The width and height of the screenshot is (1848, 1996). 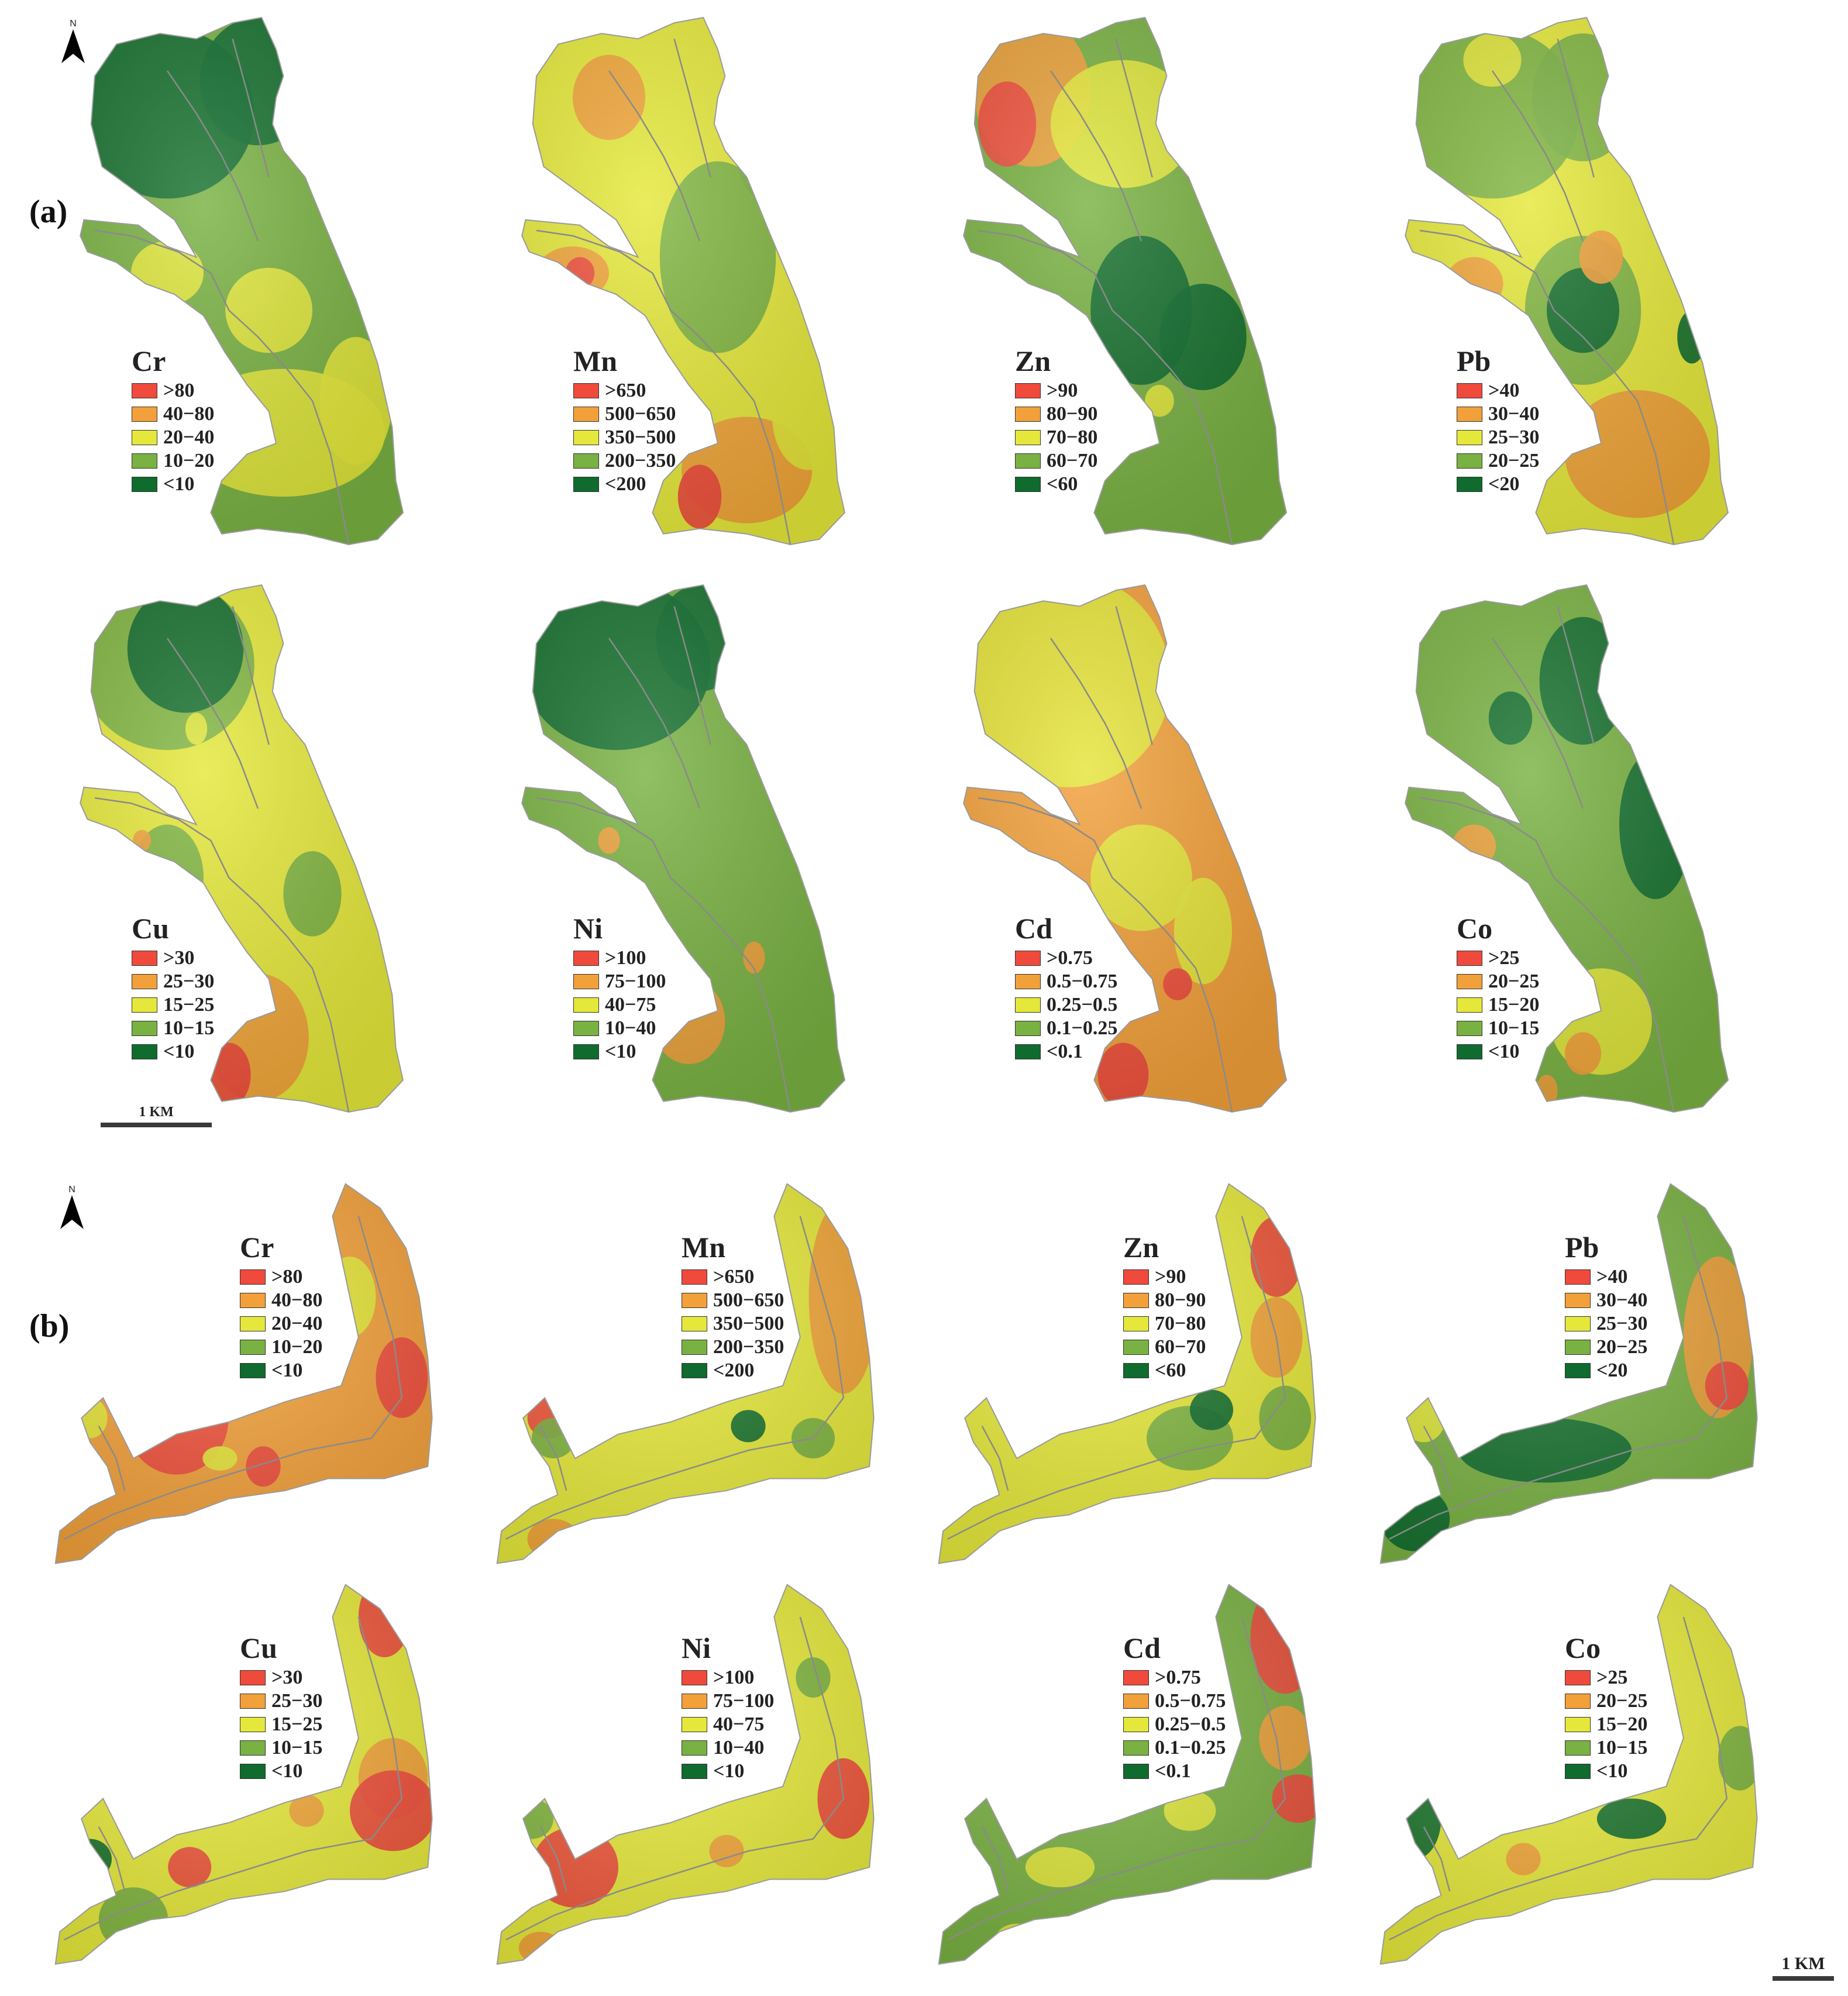 I want to click on legend-label: 200−350, so click(x=748, y=1347).